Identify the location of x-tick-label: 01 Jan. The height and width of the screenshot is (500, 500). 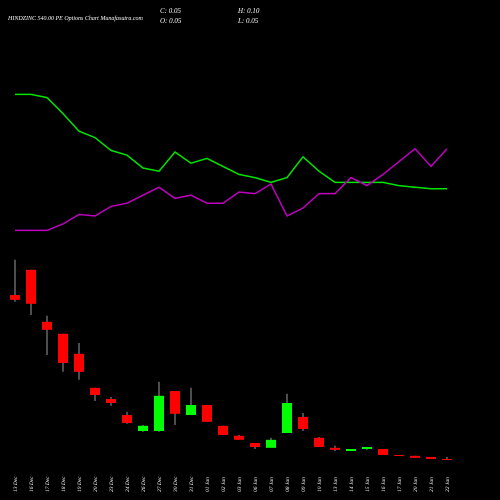
(208, 484).